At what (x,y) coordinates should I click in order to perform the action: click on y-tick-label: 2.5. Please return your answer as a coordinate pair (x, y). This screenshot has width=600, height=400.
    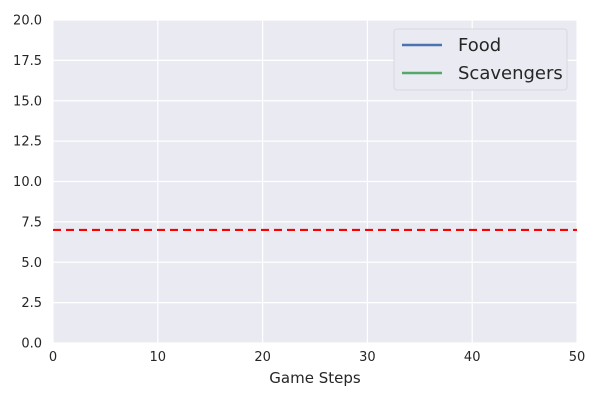
    Looking at the image, I should click on (31, 303).